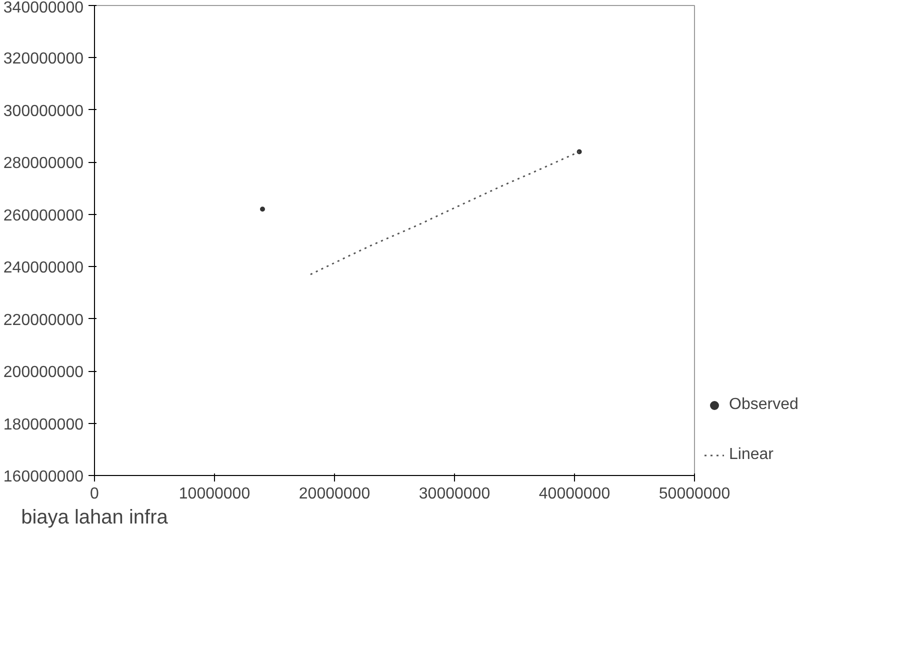 The height and width of the screenshot is (669, 906). Describe the element at coordinates (574, 494) in the screenshot. I see `x-tick-label: 40000000` at that location.